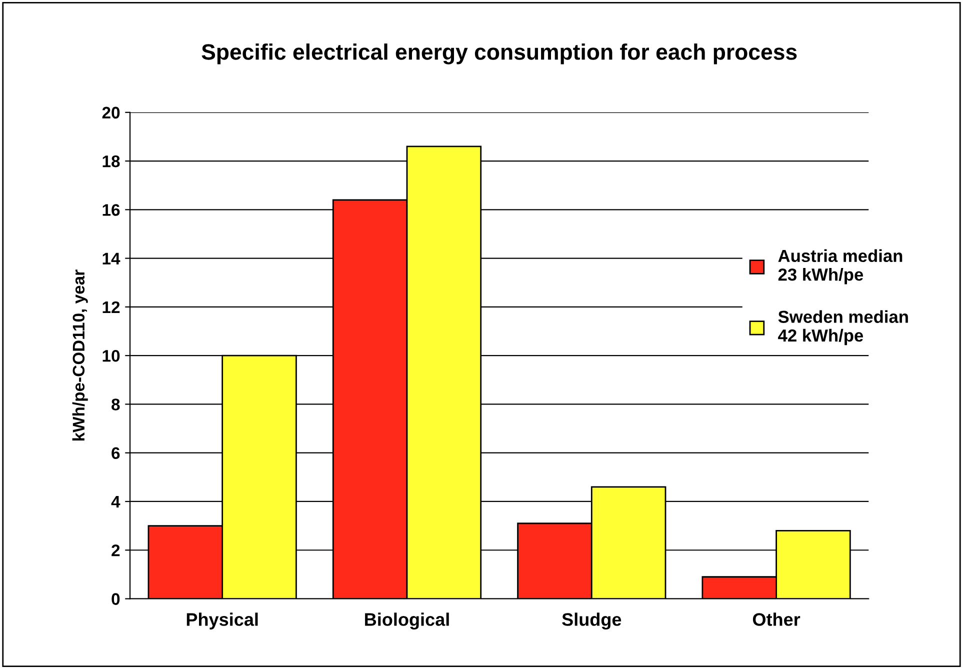 The image size is (963, 669). Describe the element at coordinates (116, 599) in the screenshot. I see `y-tick-label: 0` at that location.